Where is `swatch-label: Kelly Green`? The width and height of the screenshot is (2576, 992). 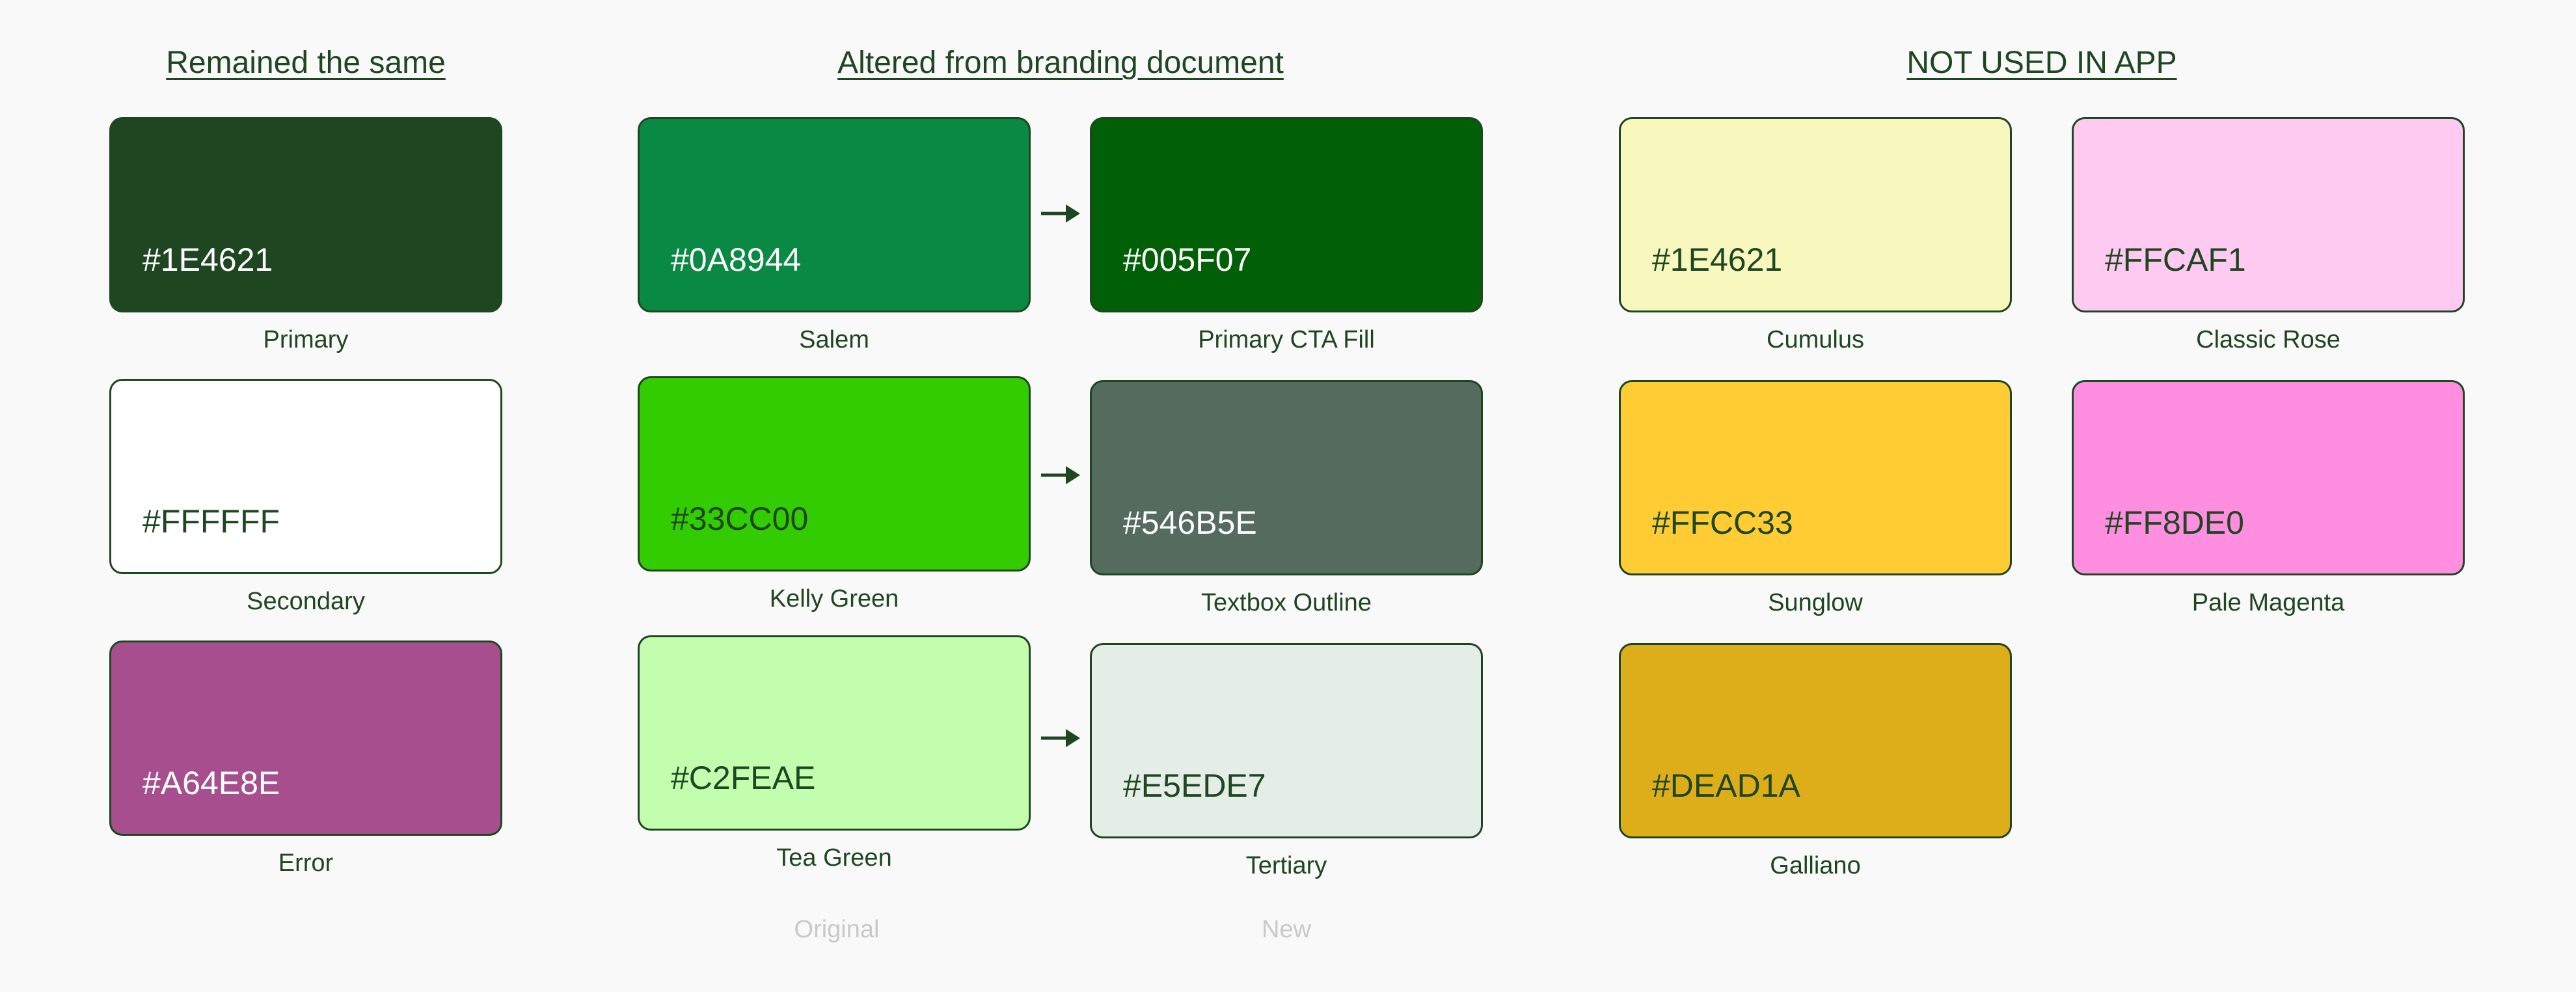 swatch-label: Kelly Green is located at coordinates (834, 599).